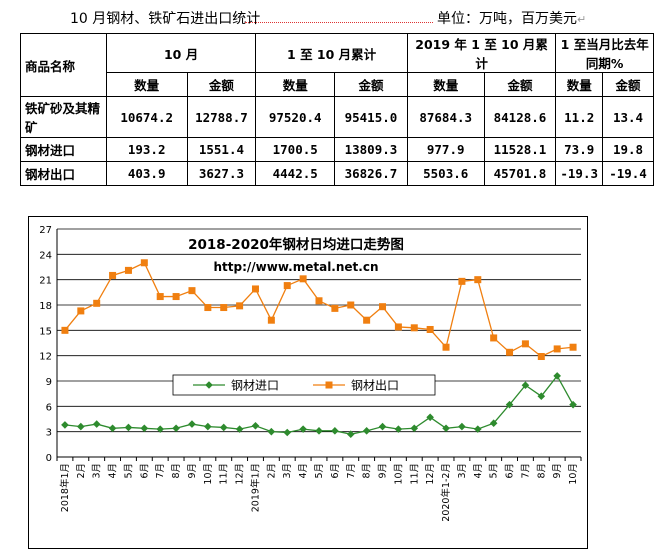 This screenshot has width=656, height=559. Describe the element at coordinates (63, 173) in the screenshot. I see `row-name: 钢材出口` at that location.